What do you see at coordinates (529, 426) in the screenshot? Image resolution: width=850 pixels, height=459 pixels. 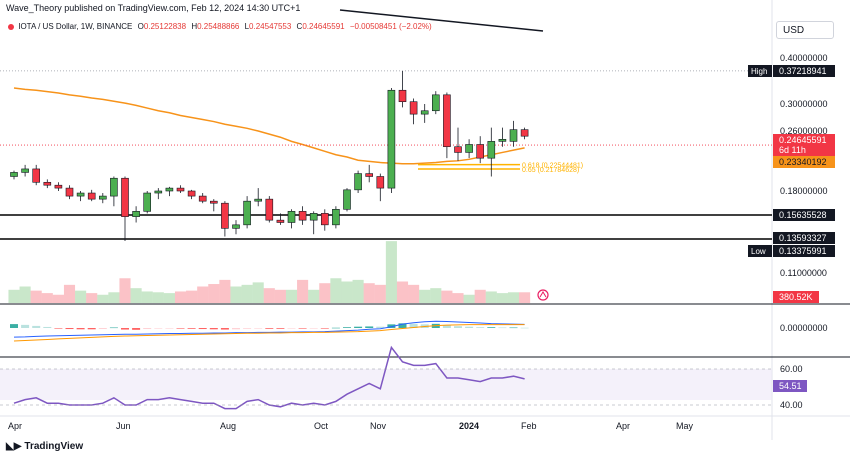 I see `x-tick-label: Feb` at bounding box center [529, 426].